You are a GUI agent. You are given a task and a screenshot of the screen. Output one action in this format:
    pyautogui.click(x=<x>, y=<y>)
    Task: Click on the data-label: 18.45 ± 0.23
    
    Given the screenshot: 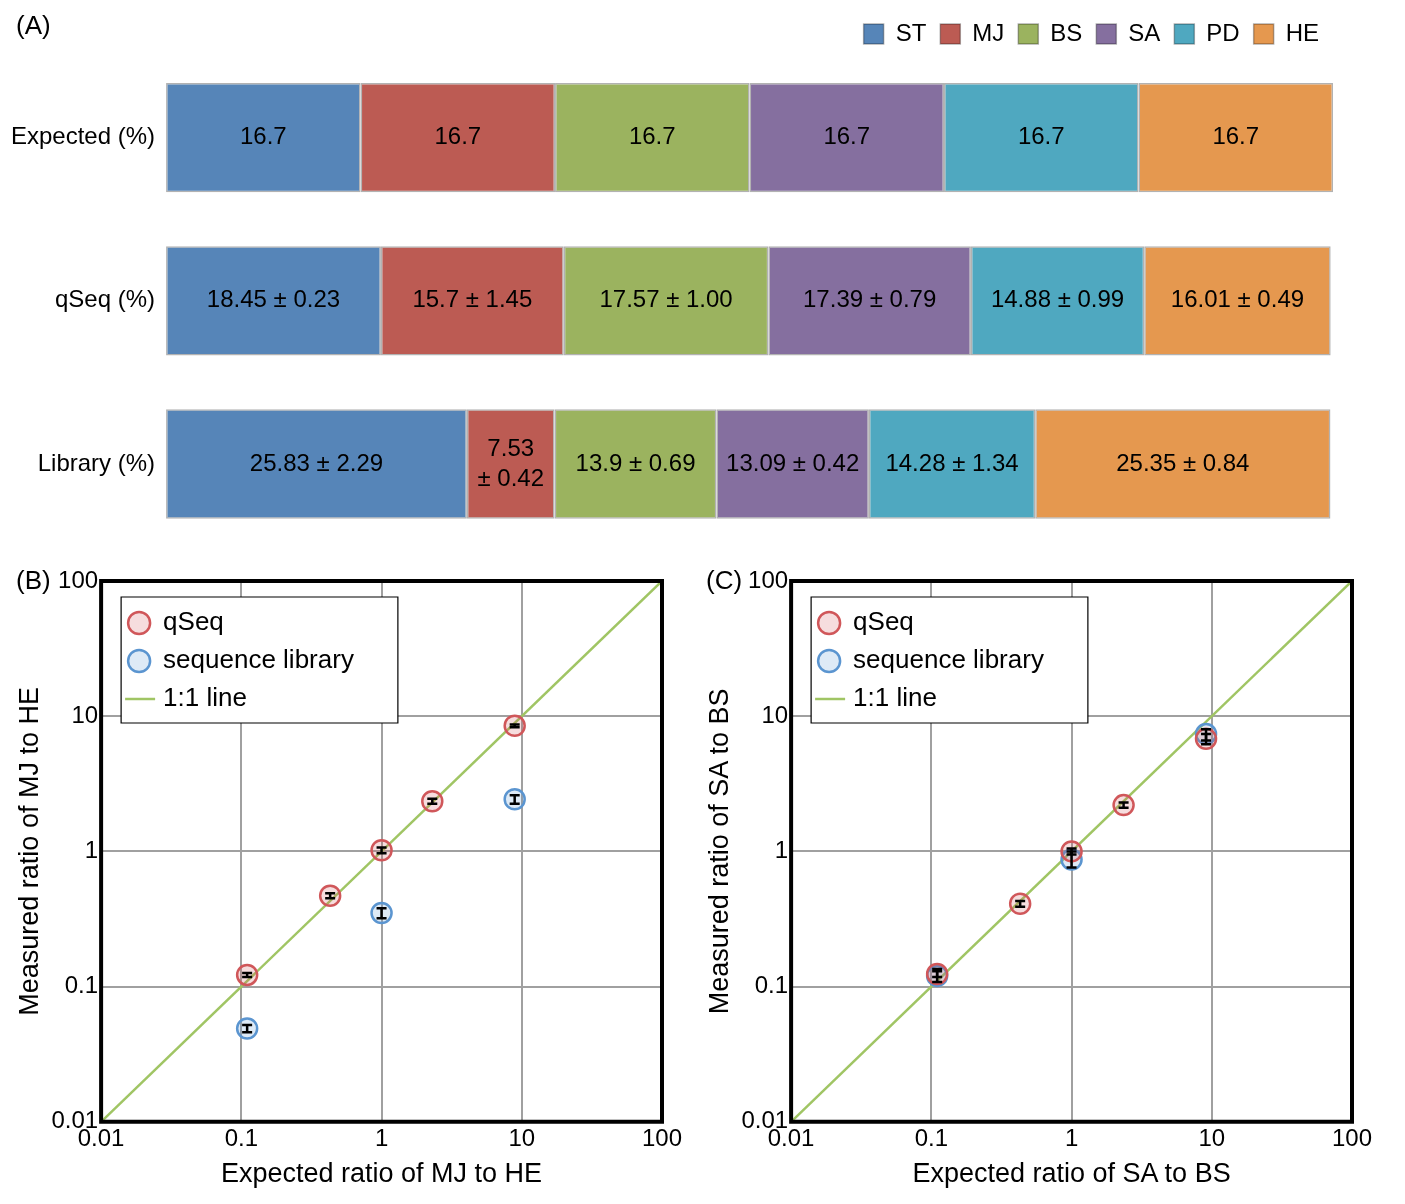 What is the action you would take?
    pyautogui.click(x=273, y=299)
    